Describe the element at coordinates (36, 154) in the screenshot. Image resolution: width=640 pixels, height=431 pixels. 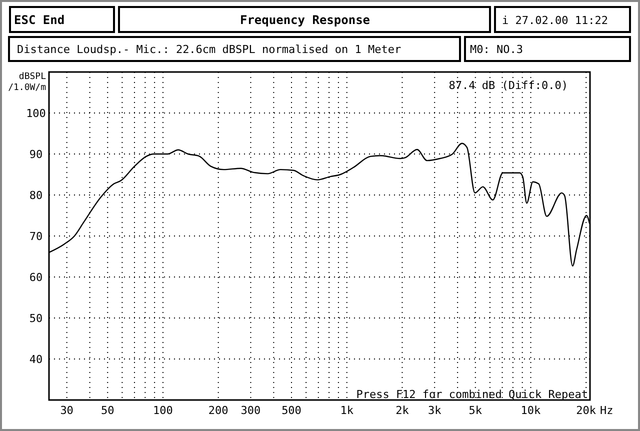
I see `y-tick-label: 90` at that location.